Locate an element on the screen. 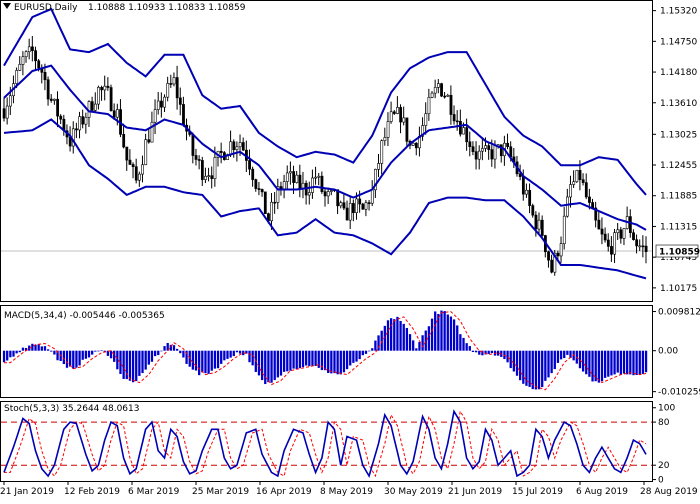  stoch-axis-label: 0 is located at coordinates (661, 481).